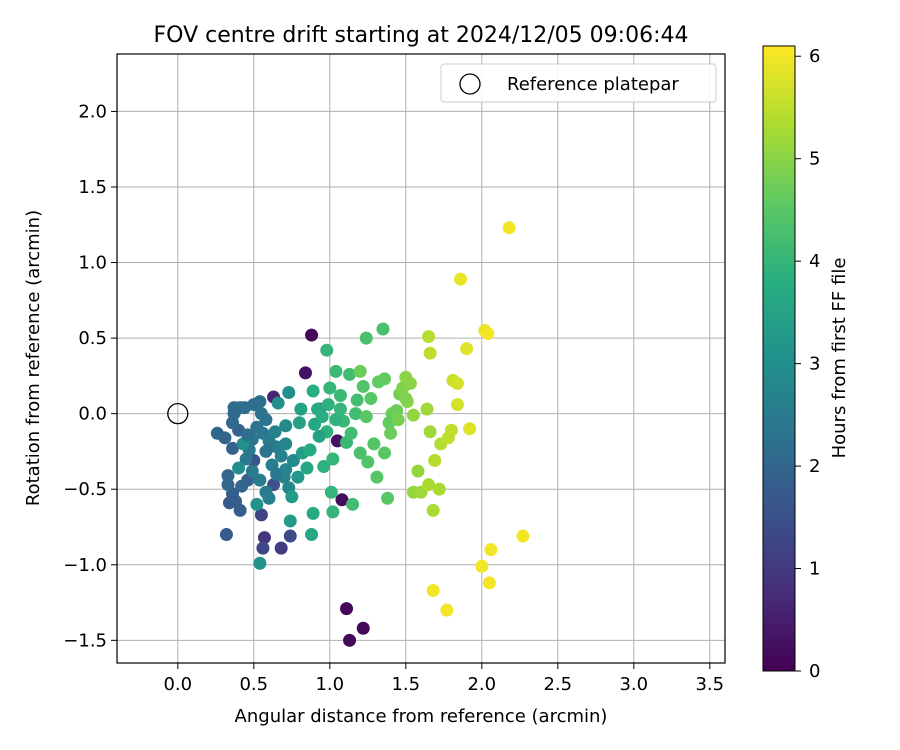  What do you see at coordinates (253, 684) in the screenshot?
I see `x-tick-label: 0.5` at bounding box center [253, 684].